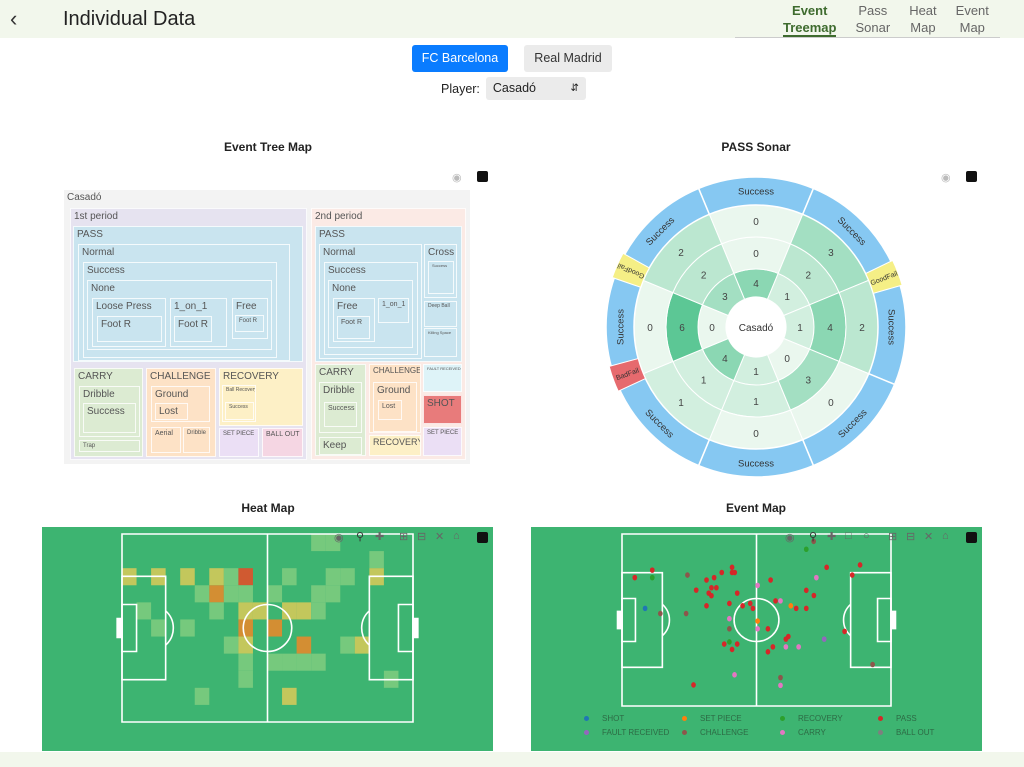 The image size is (1024, 767). Describe the element at coordinates (442, 409) in the screenshot. I see `treemap-node-shot: SHOT` at that location.